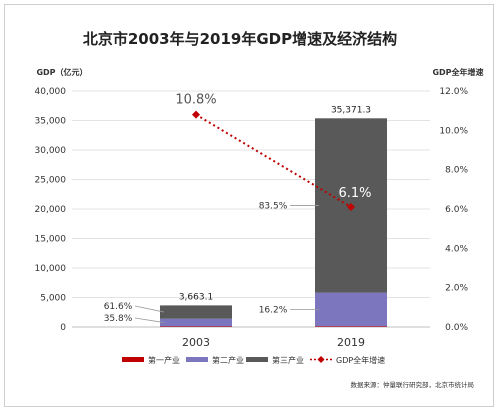  Describe the element at coordinates (53, 299) in the screenshot. I see `left-tick-label: 5,000` at that location.